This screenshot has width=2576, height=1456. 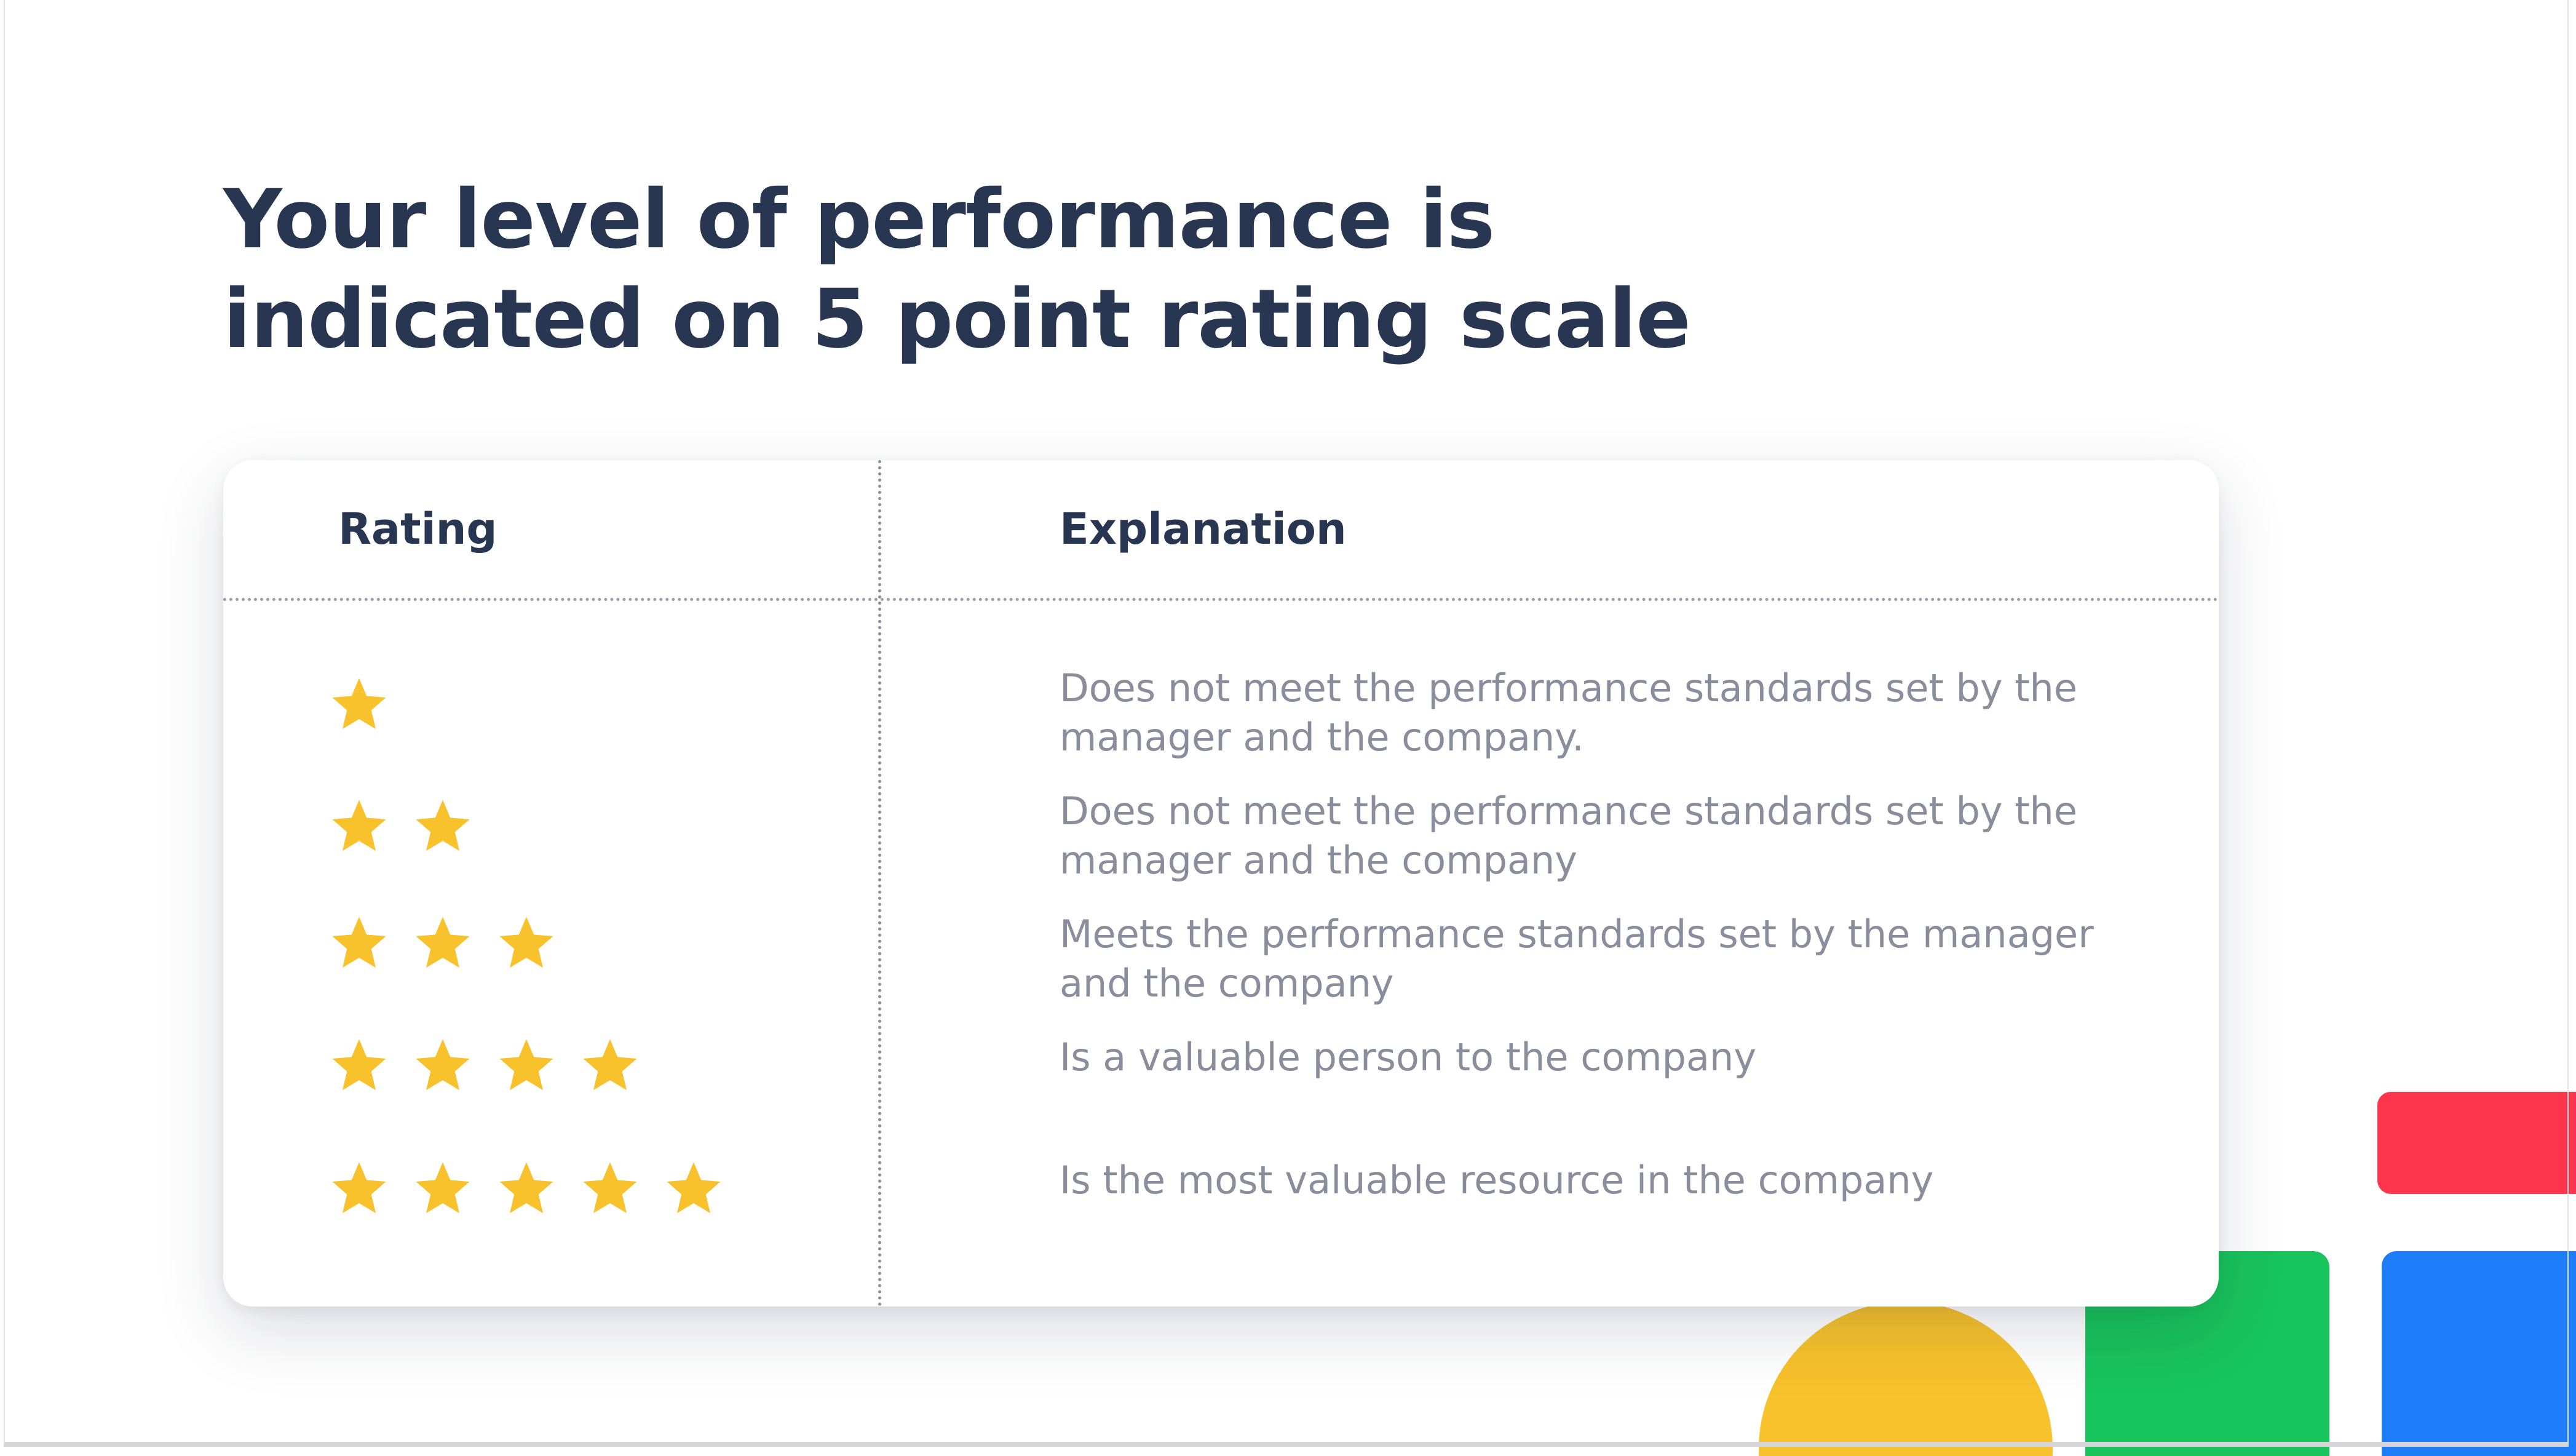 What do you see at coordinates (417, 529) in the screenshot?
I see `rating-column-header: Rating` at bounding box center [417, 529].